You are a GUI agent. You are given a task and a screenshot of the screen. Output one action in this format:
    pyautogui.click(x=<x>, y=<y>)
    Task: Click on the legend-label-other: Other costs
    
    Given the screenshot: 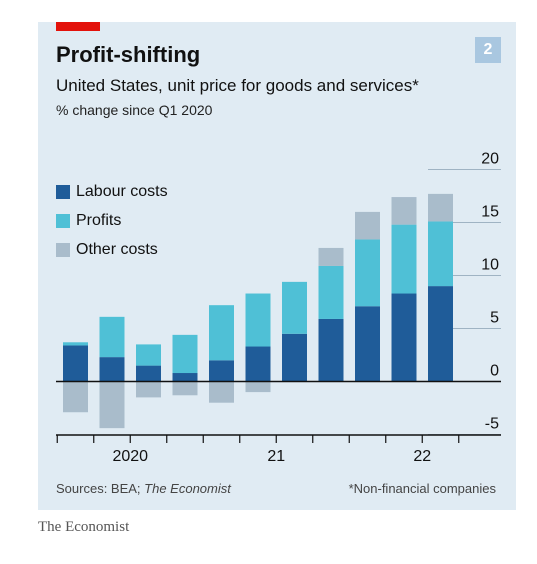 What is the action you would take?
    pyautogui.click(x=117, y=249)
    